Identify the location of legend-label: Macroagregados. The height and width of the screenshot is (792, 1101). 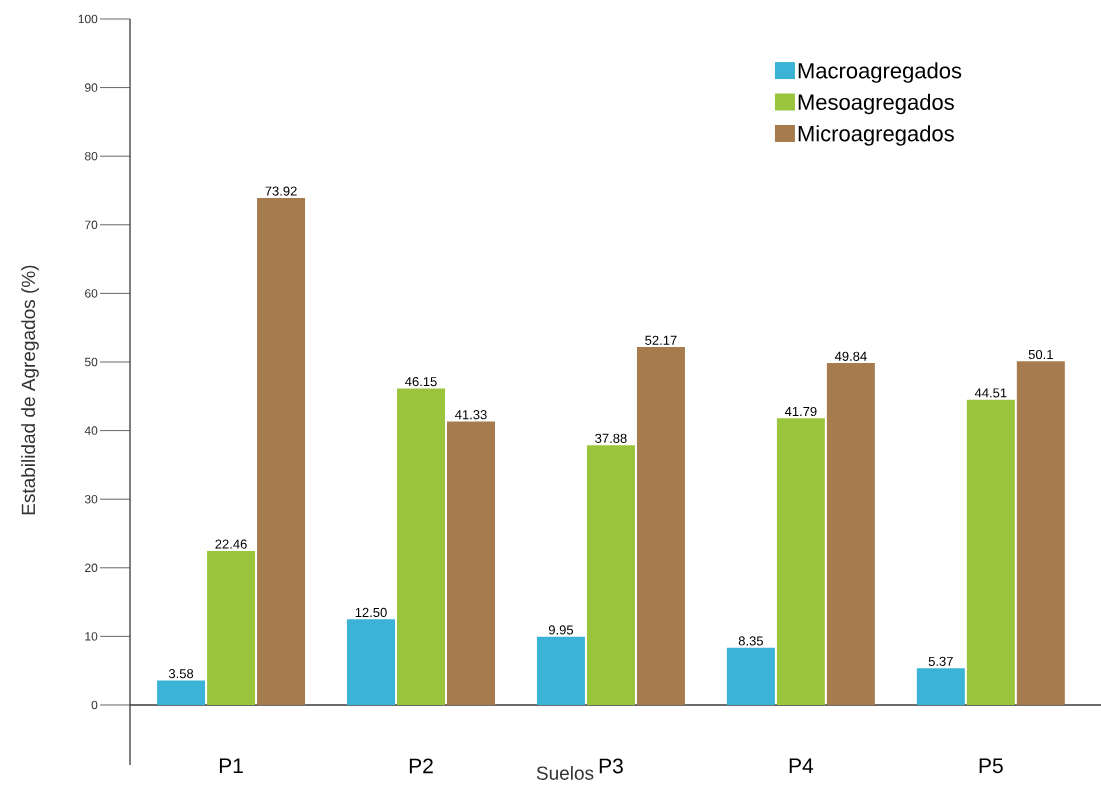
(880, 72).